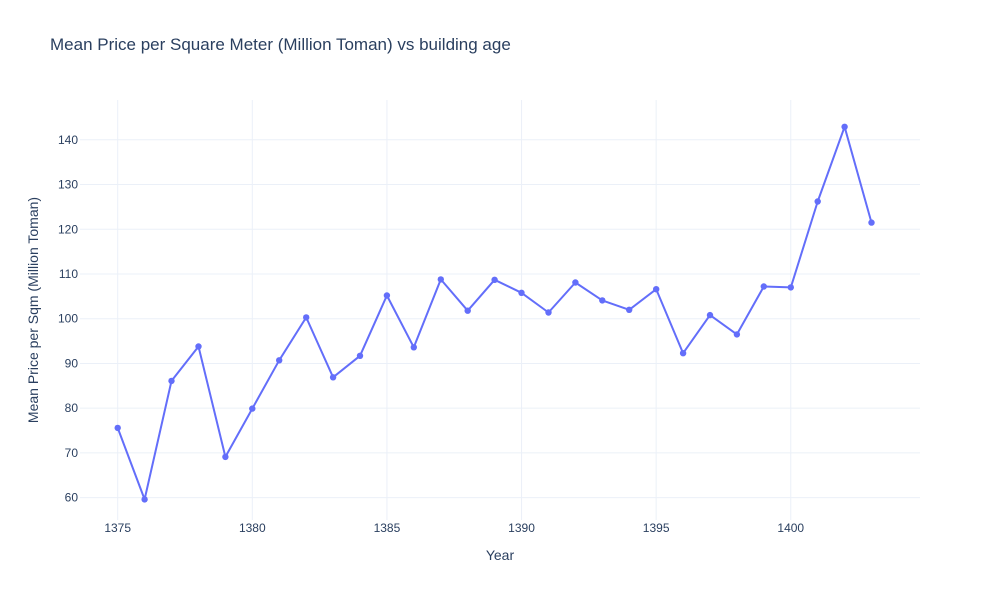 The image size is (1000, 600). I want to click on x-tick-label: 1400, so click(790, 528).